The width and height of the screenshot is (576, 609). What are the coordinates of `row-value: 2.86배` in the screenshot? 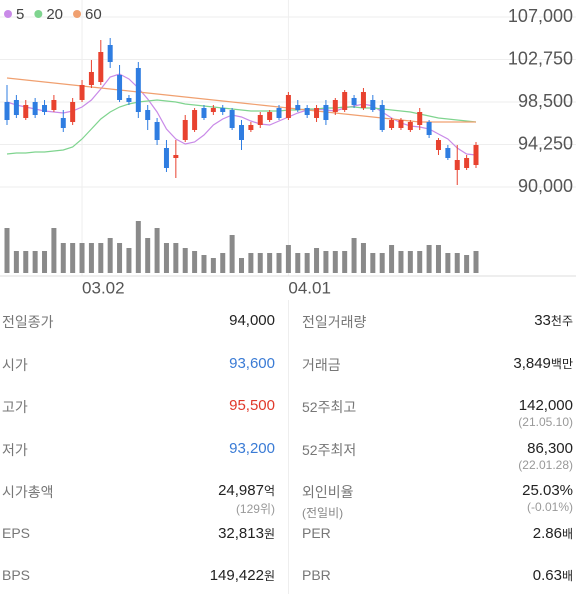 It's located at (553, 533).